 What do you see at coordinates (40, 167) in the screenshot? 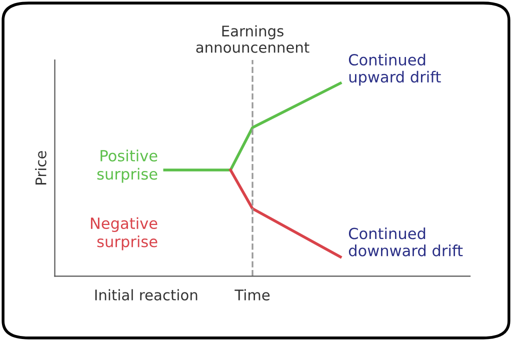
I see `y-axis-title: Price` at bounding box center [40, 167].